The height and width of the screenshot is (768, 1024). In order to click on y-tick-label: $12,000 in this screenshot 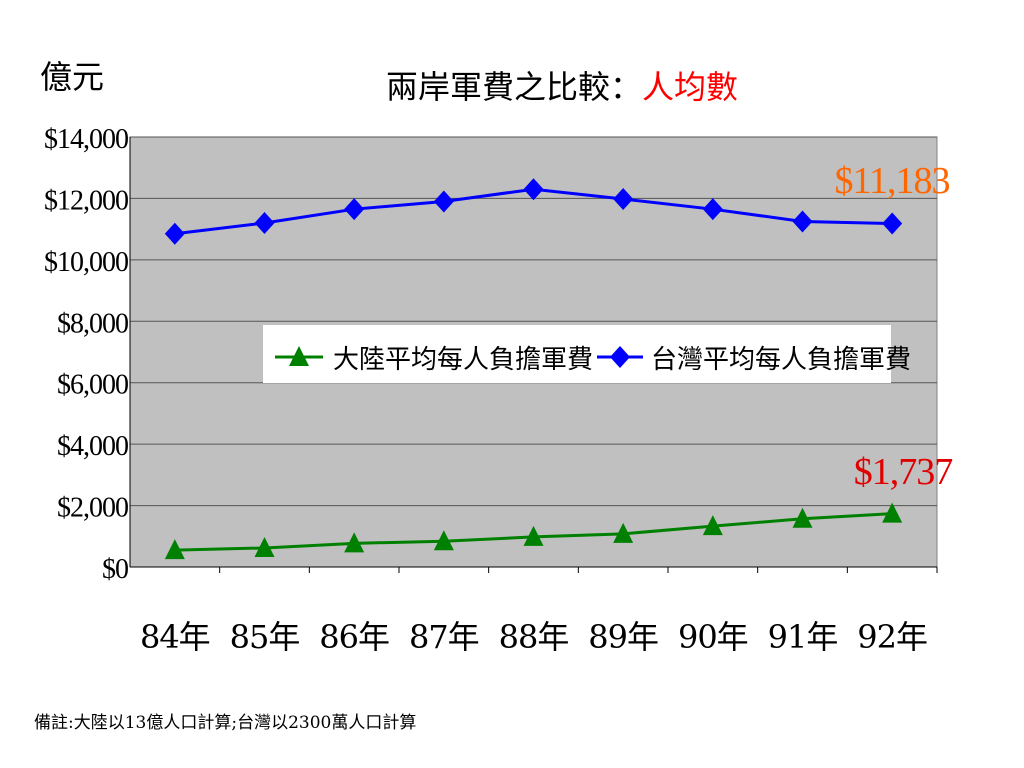, I will do `click(86, 200)`.